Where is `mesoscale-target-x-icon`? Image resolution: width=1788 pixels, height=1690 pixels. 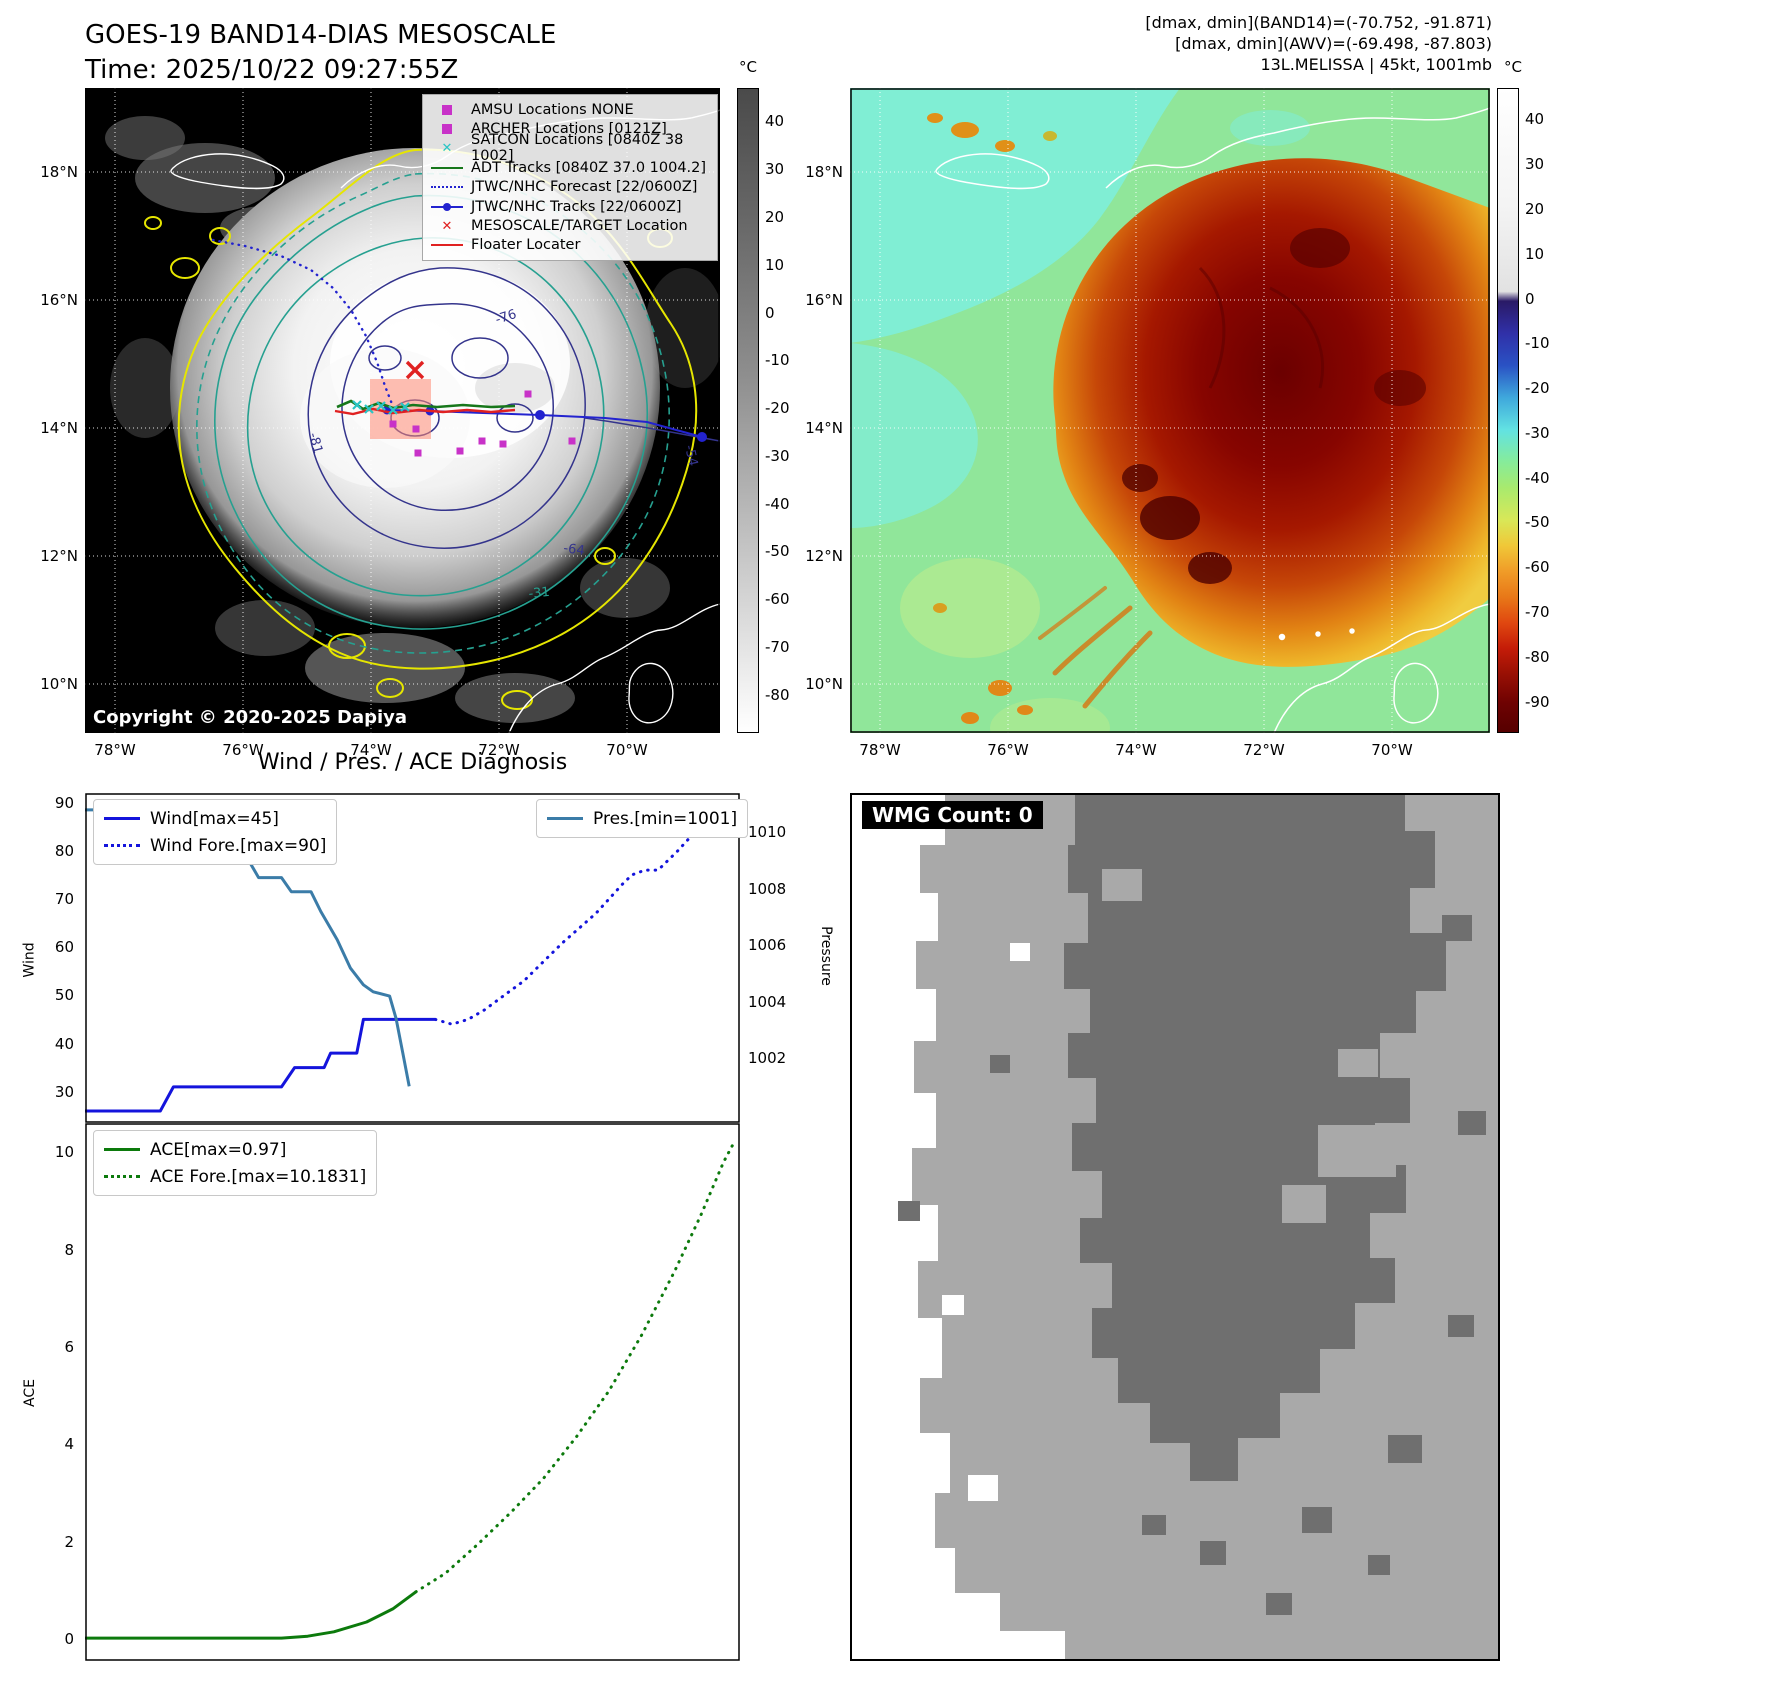
mesoscale-target-x-icon is located at coordinates (415, 370).